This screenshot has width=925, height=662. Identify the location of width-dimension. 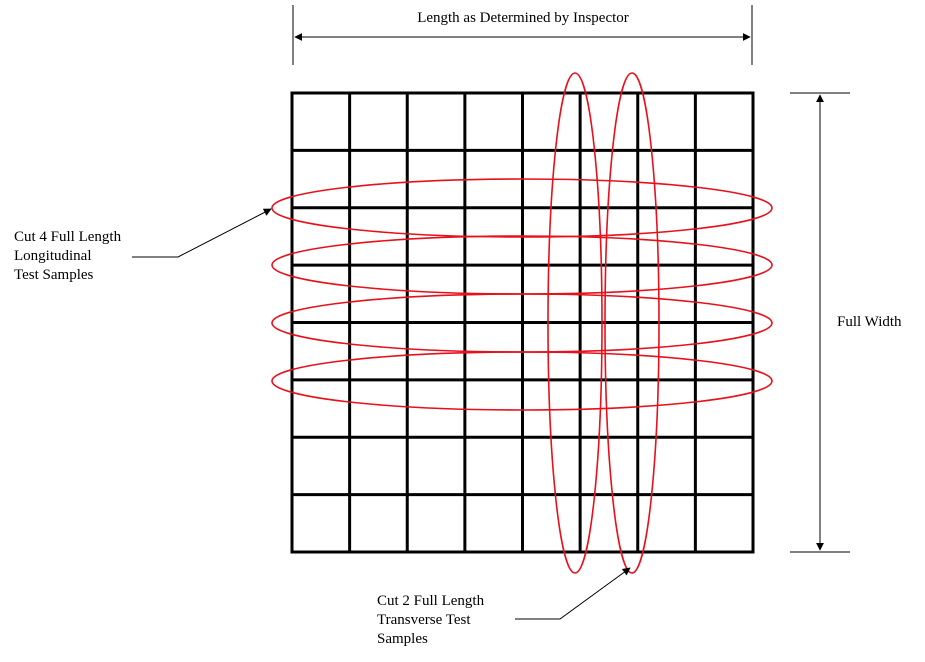
(820, 322).